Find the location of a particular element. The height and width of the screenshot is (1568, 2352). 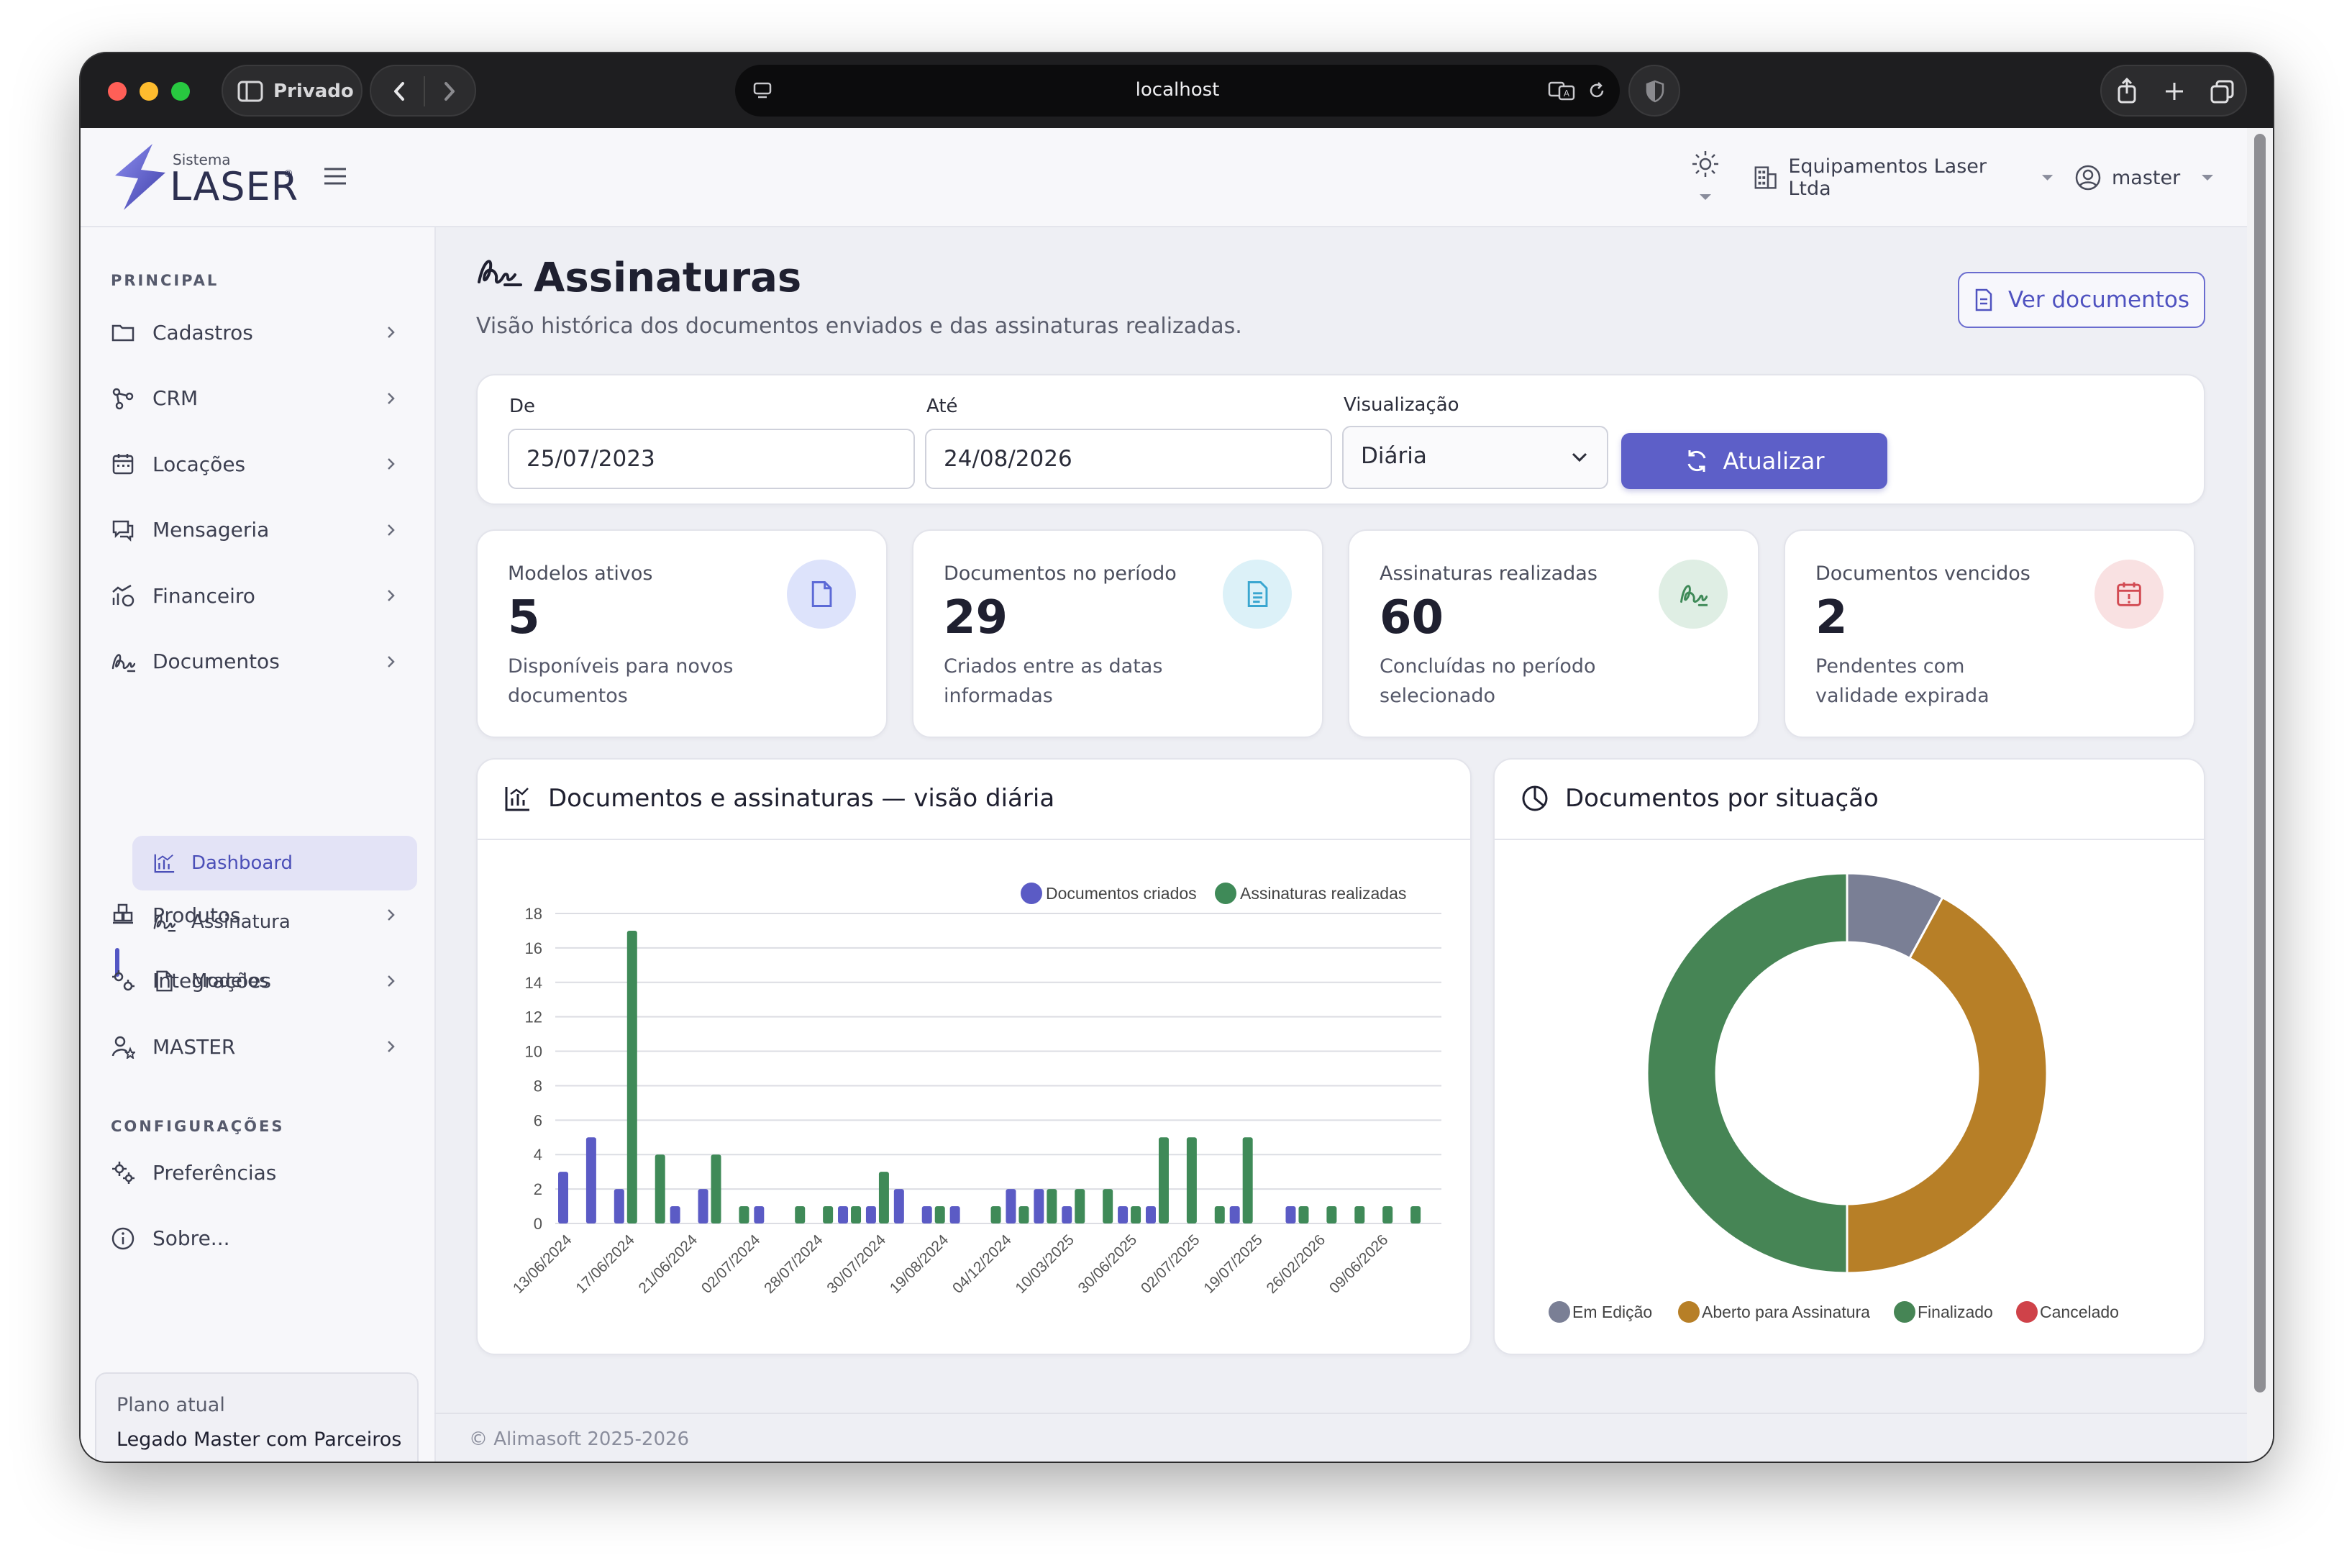

to-date-input: 24/08/2026 is located at coordinates (1128, 459).